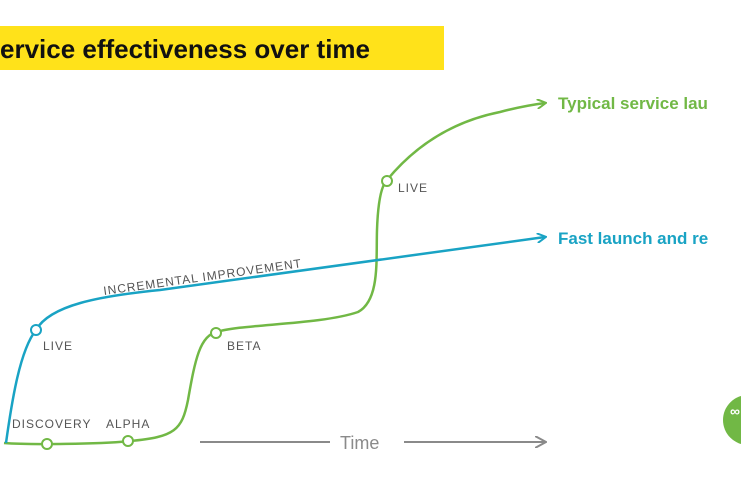  I want to click on time-label: Time, so click(359, 443).